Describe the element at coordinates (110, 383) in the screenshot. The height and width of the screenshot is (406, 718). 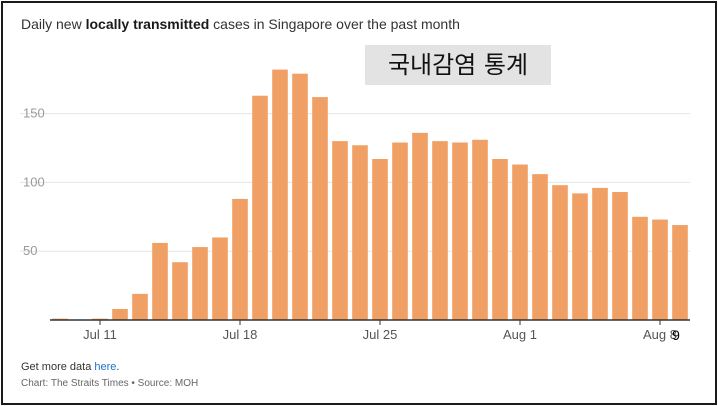
I see `source-credit: Chart: The Straits Times • Source: MOH` at that location.